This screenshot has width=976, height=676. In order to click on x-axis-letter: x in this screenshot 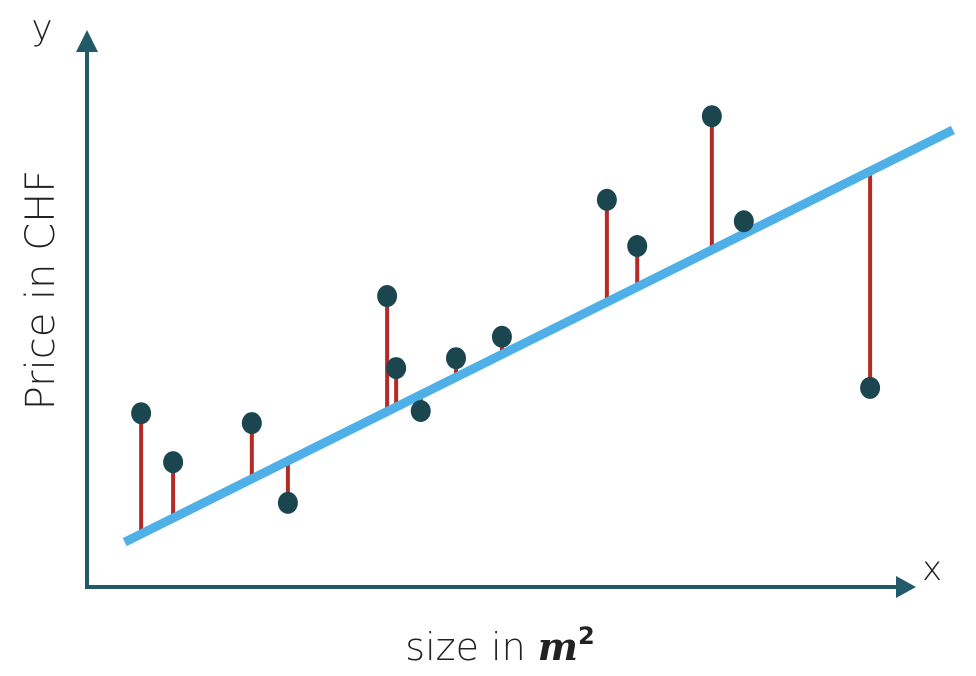, I will do `click(932, 569)`.